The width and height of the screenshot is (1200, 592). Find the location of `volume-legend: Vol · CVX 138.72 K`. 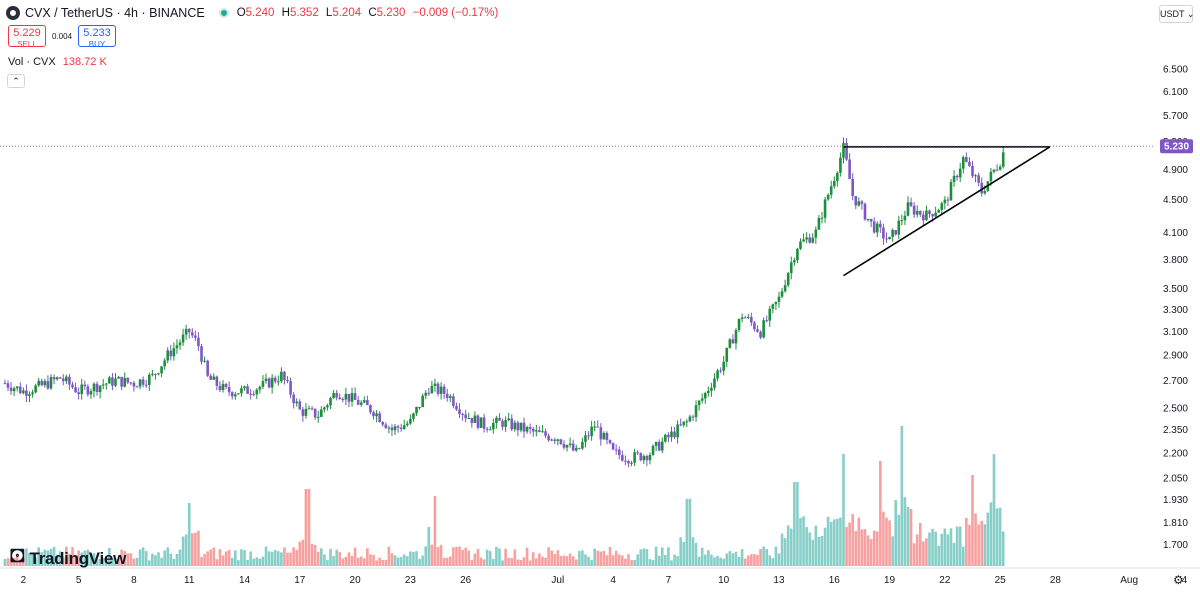

volume-legend: Vol · CVX 138.72 K is located at coordinates (57, 62).